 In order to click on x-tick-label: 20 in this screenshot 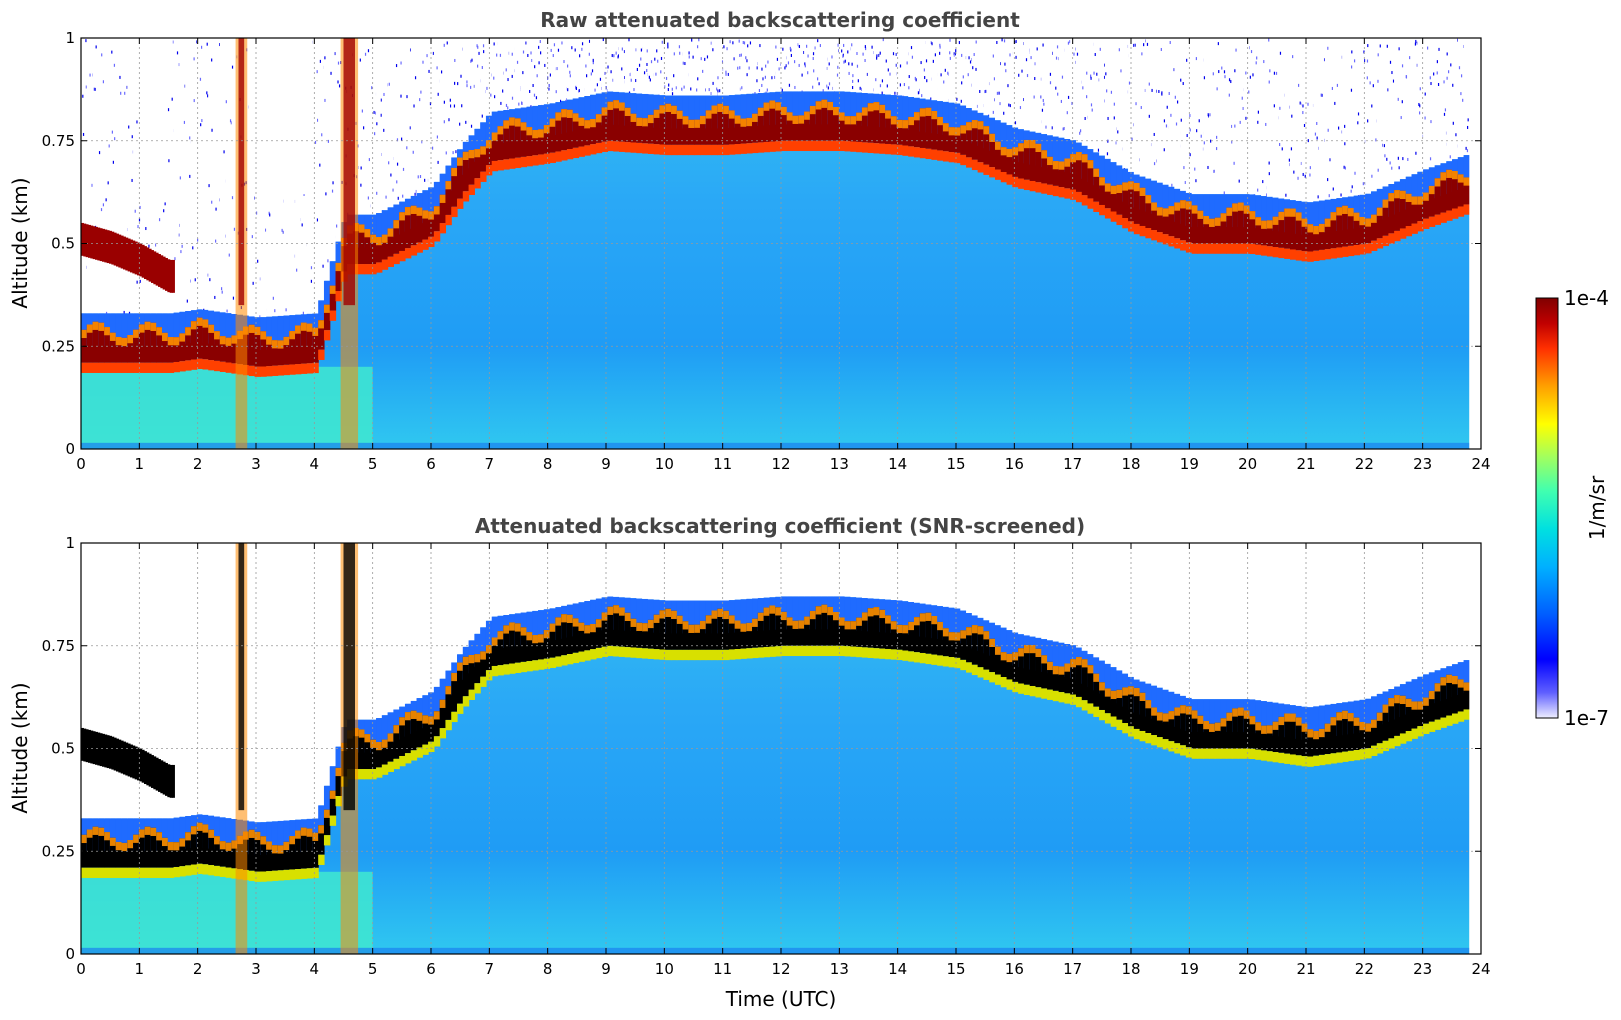, I will do `click(1247, 464)`.